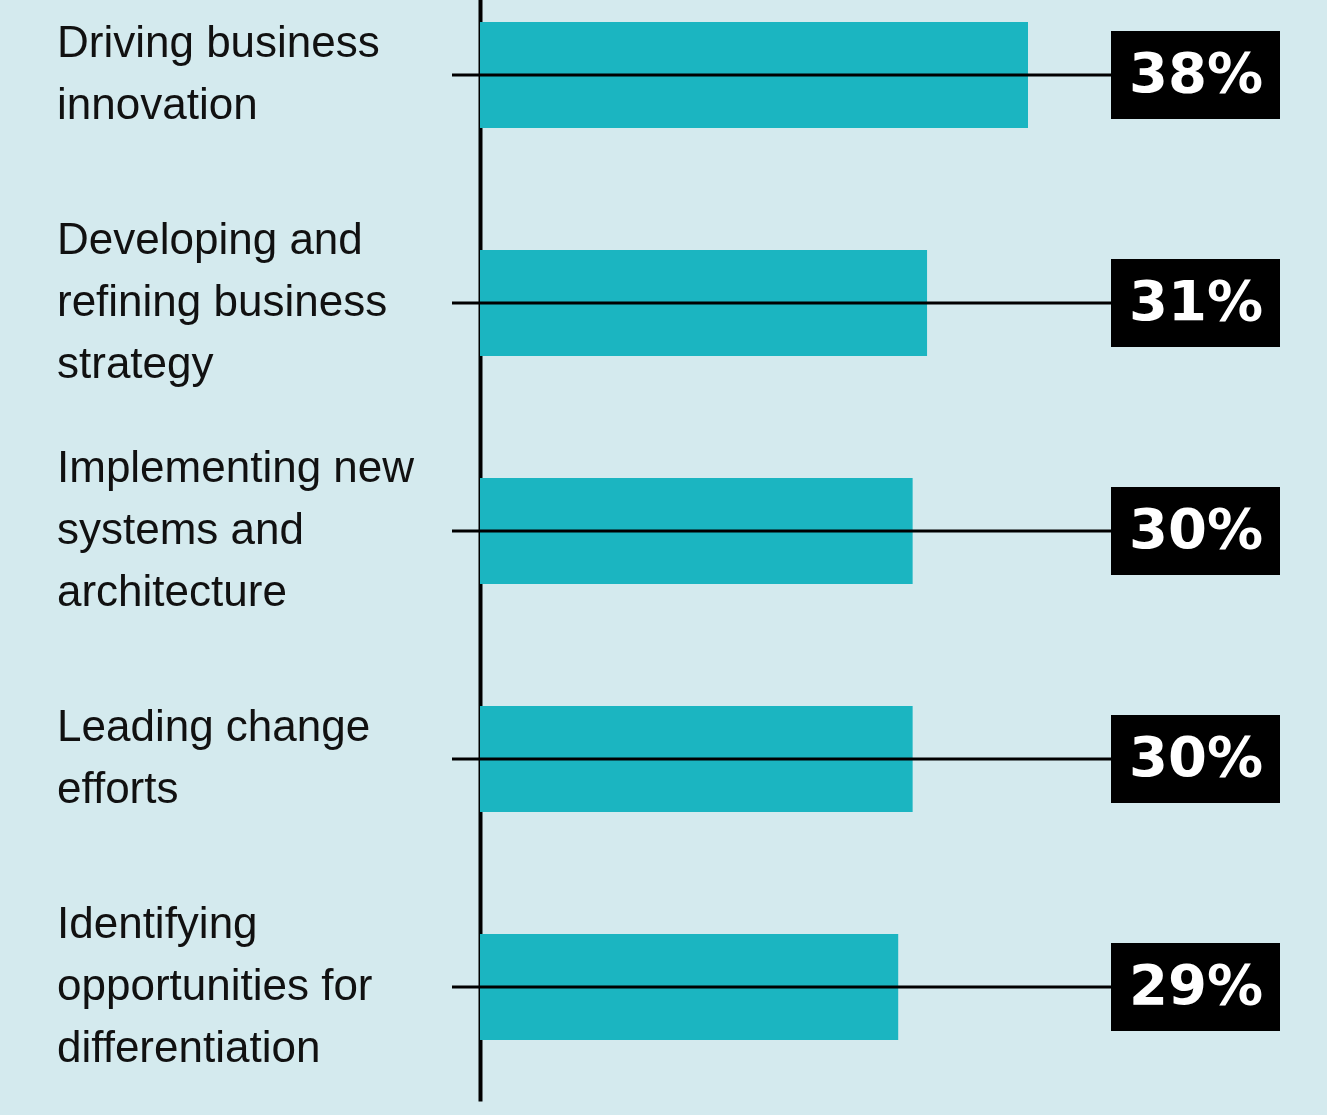  What do you see at coordinates (236, 528) in the screenshot?
I see `y-tick-label: Implementing new systems and architecture` at bounding box center [236, 528].